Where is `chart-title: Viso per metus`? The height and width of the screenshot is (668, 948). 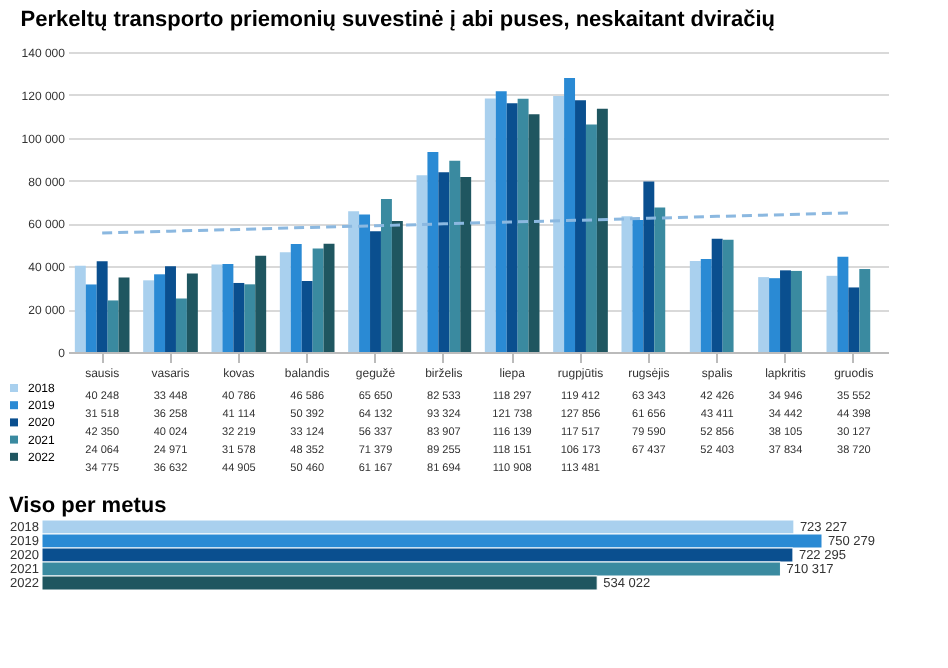
chart-title: Viso per metus is located at coordinates (88, 505).